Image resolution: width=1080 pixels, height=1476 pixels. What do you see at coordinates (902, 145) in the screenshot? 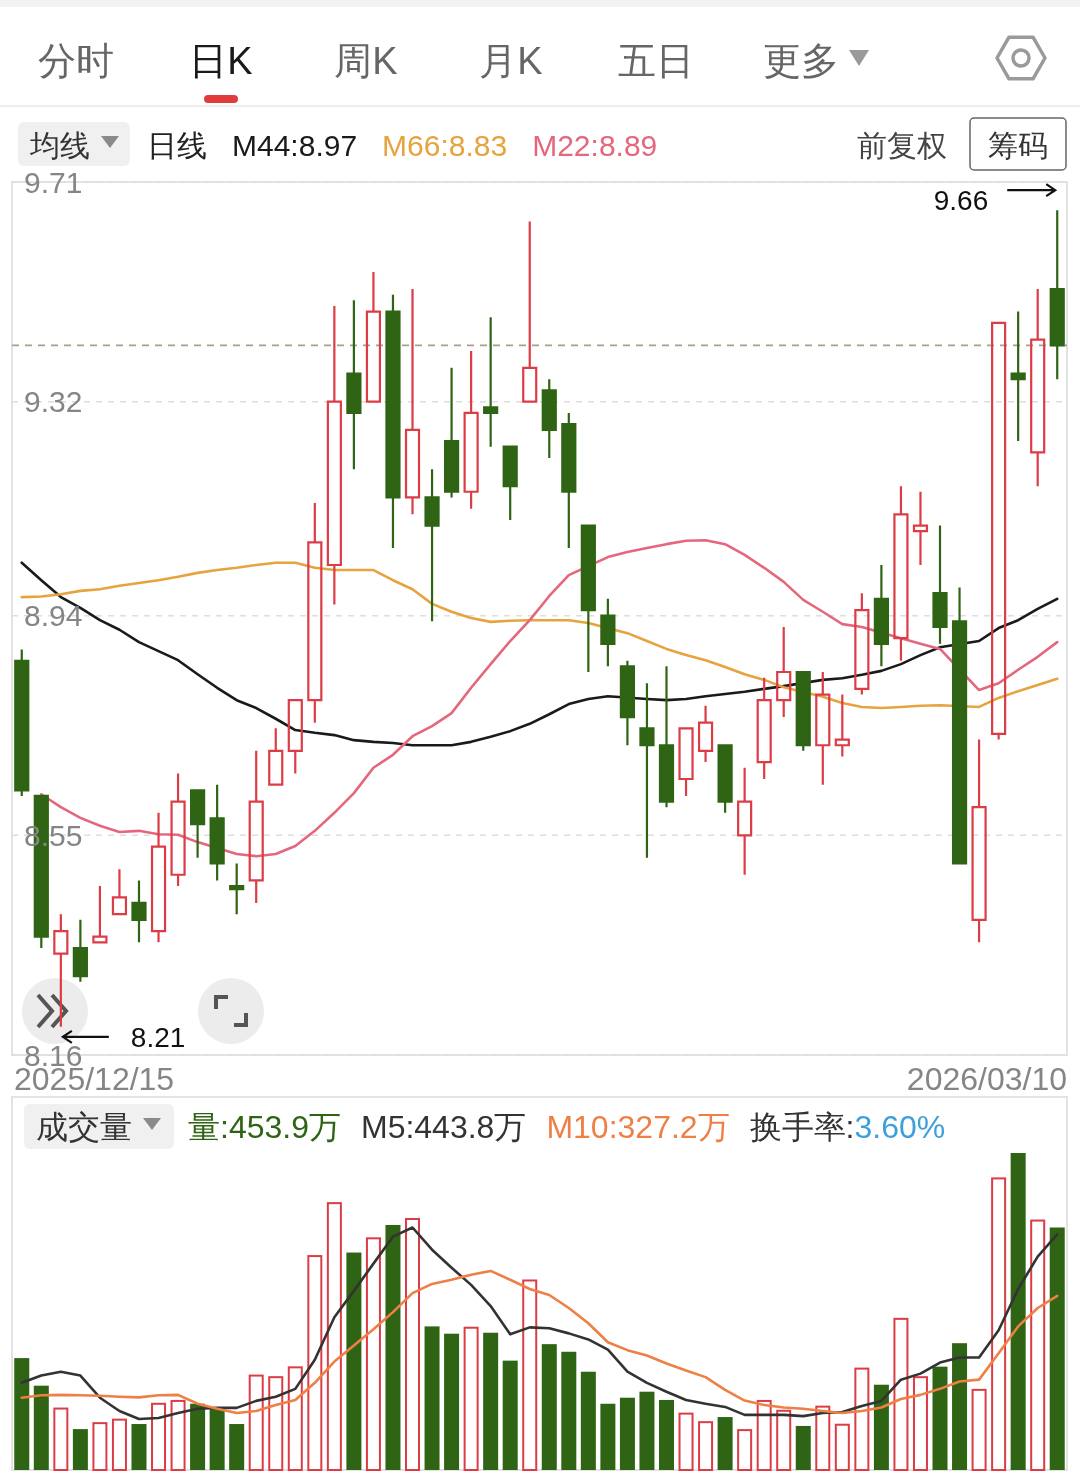
I see `text: 前复权` at bounding box center [902, 145].